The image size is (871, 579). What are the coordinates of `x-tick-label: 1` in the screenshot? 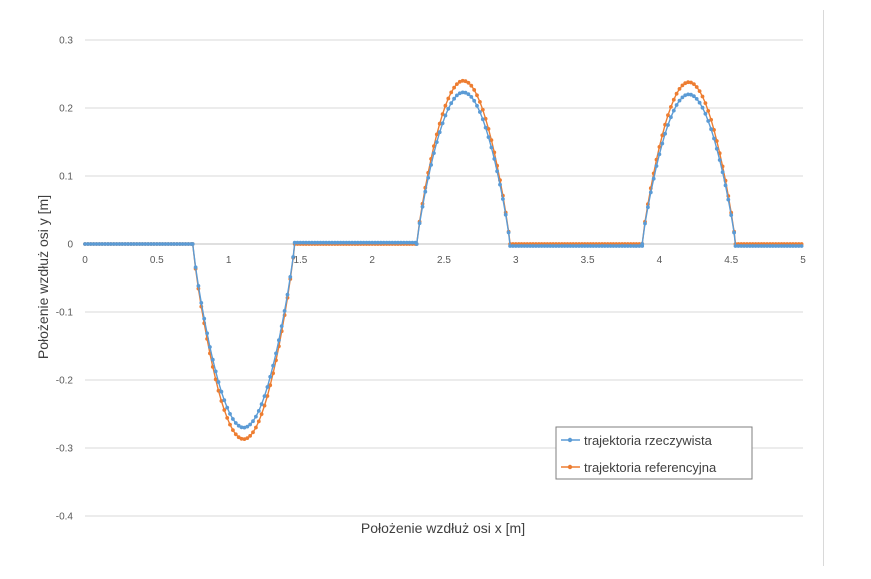 It's located at (229, 260).